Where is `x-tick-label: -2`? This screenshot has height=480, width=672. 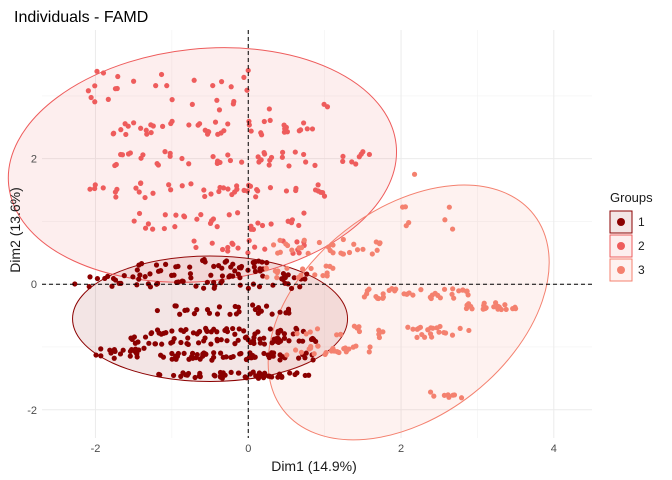
x-tick-label: -2 is located at coordinates (96, 449).